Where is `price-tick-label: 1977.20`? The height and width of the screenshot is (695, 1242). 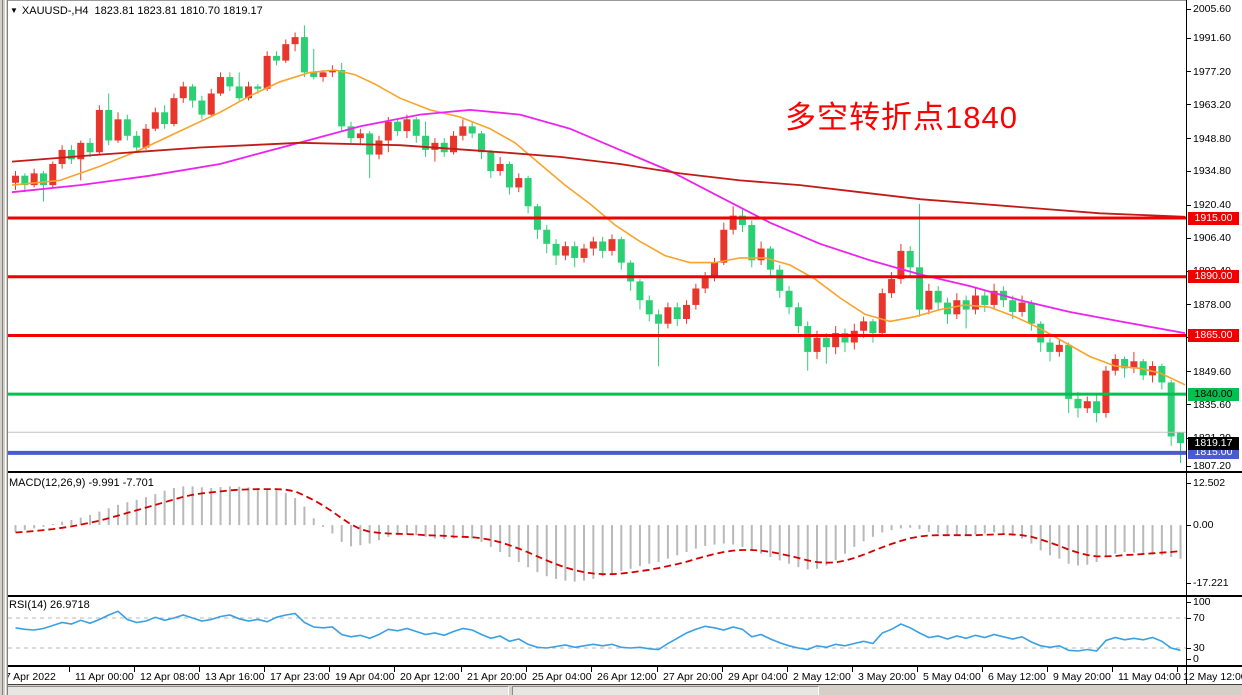 price-tick-label: 1977.20 is located at coordinates (1212, 71).